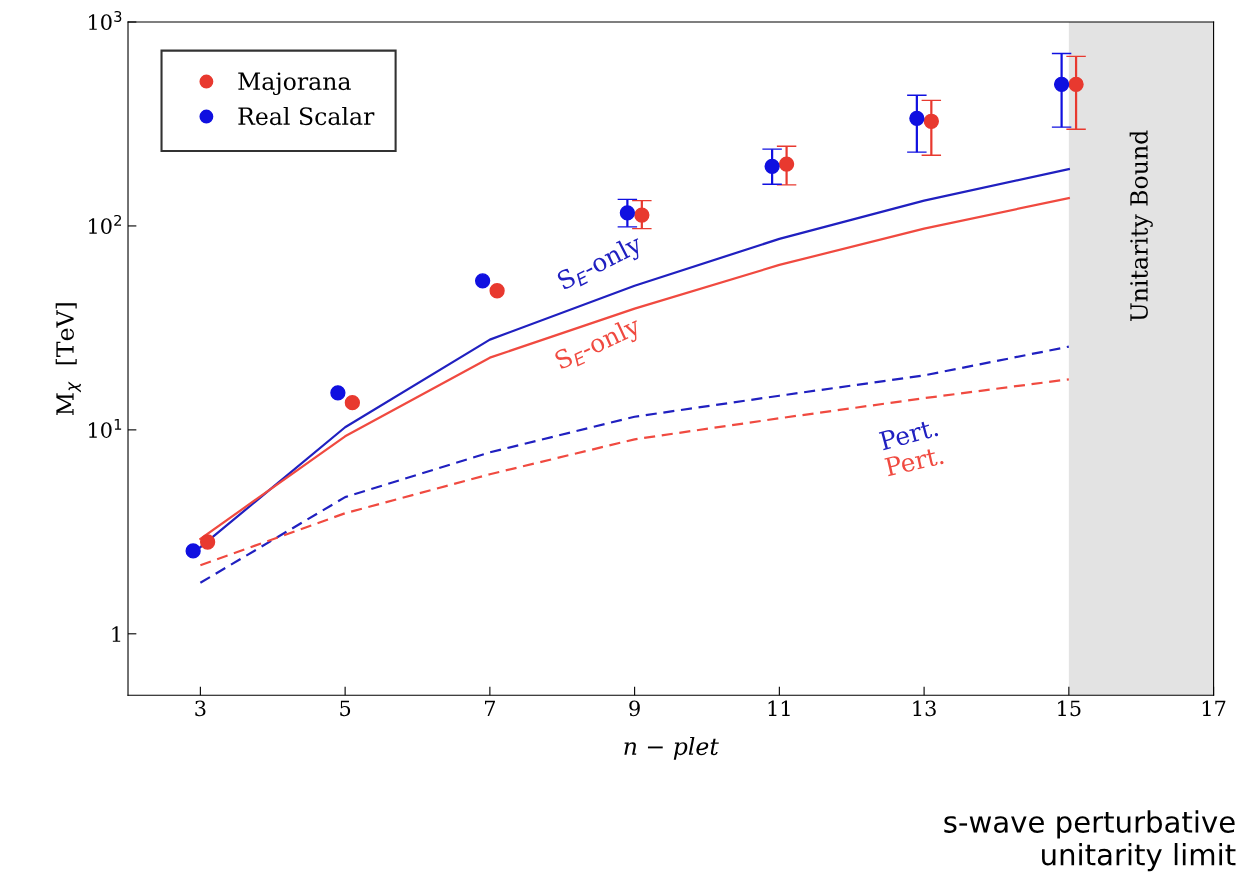  What do you see at coordinates (634, 472) in the screenshot?
I see `line-series` at bounding box center [634, 472].